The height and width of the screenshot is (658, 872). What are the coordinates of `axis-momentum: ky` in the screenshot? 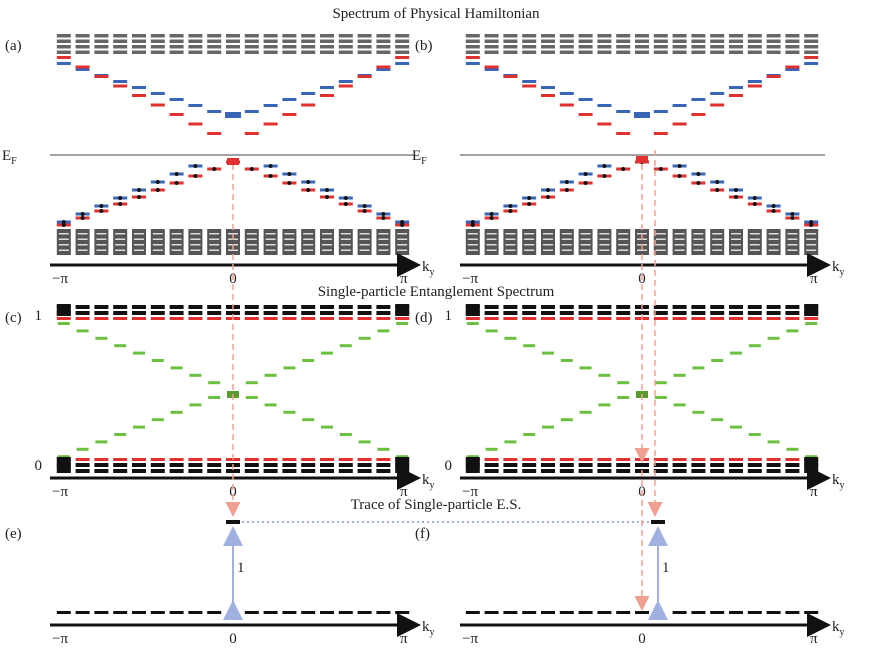 It's located at (428, 481).